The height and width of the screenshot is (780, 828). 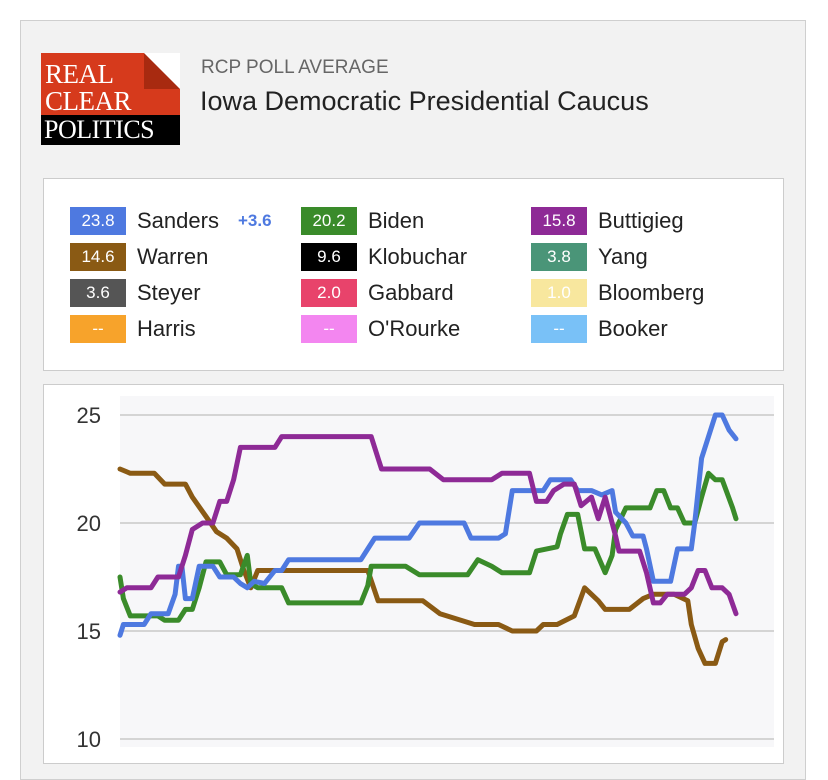 I want to click on page-title: Iowa Democratic Presidential Caucus, so click(x=424, y=101).